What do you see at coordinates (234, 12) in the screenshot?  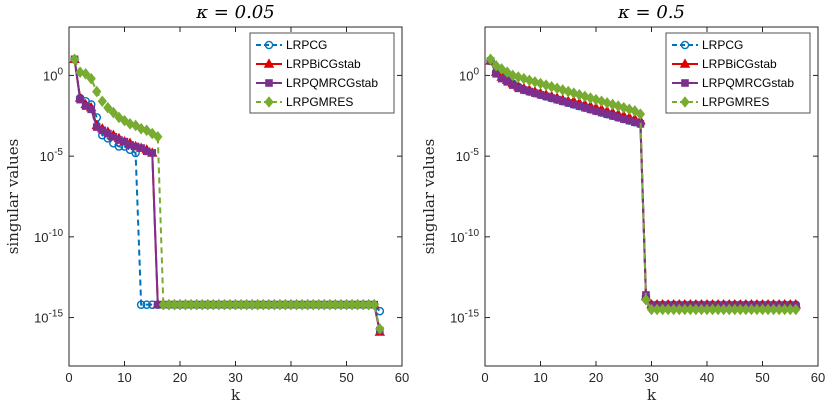 I see `chart-title: κ = 0.05` at bounding box center [234, 12].